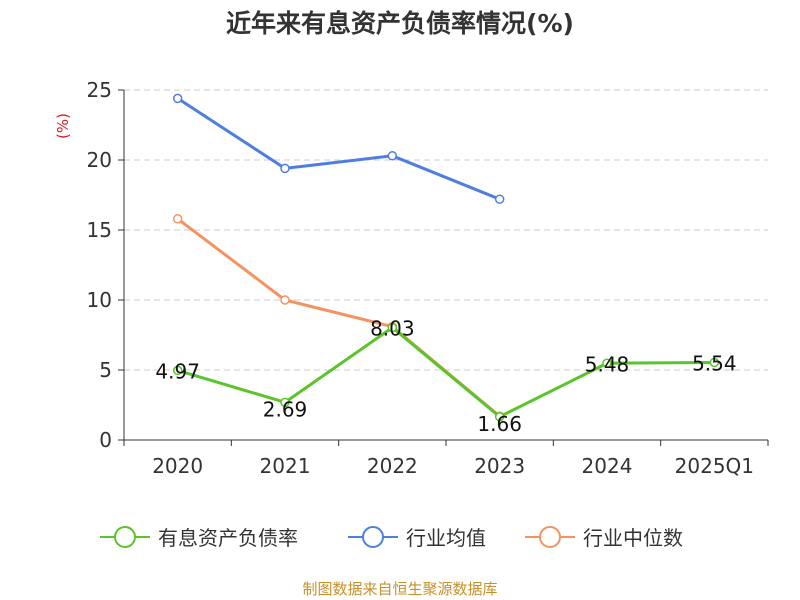 The image size is (800, 600). I want to click on data-label: 2.69, so click(285, 409).